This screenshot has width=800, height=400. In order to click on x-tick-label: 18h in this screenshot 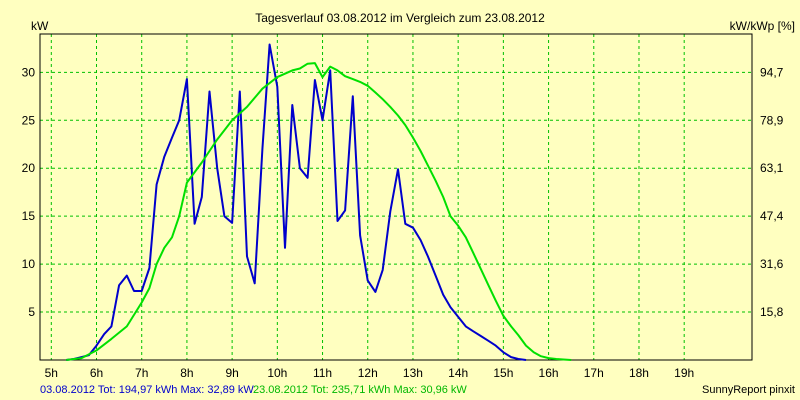, I will do `click(639, 373)`.